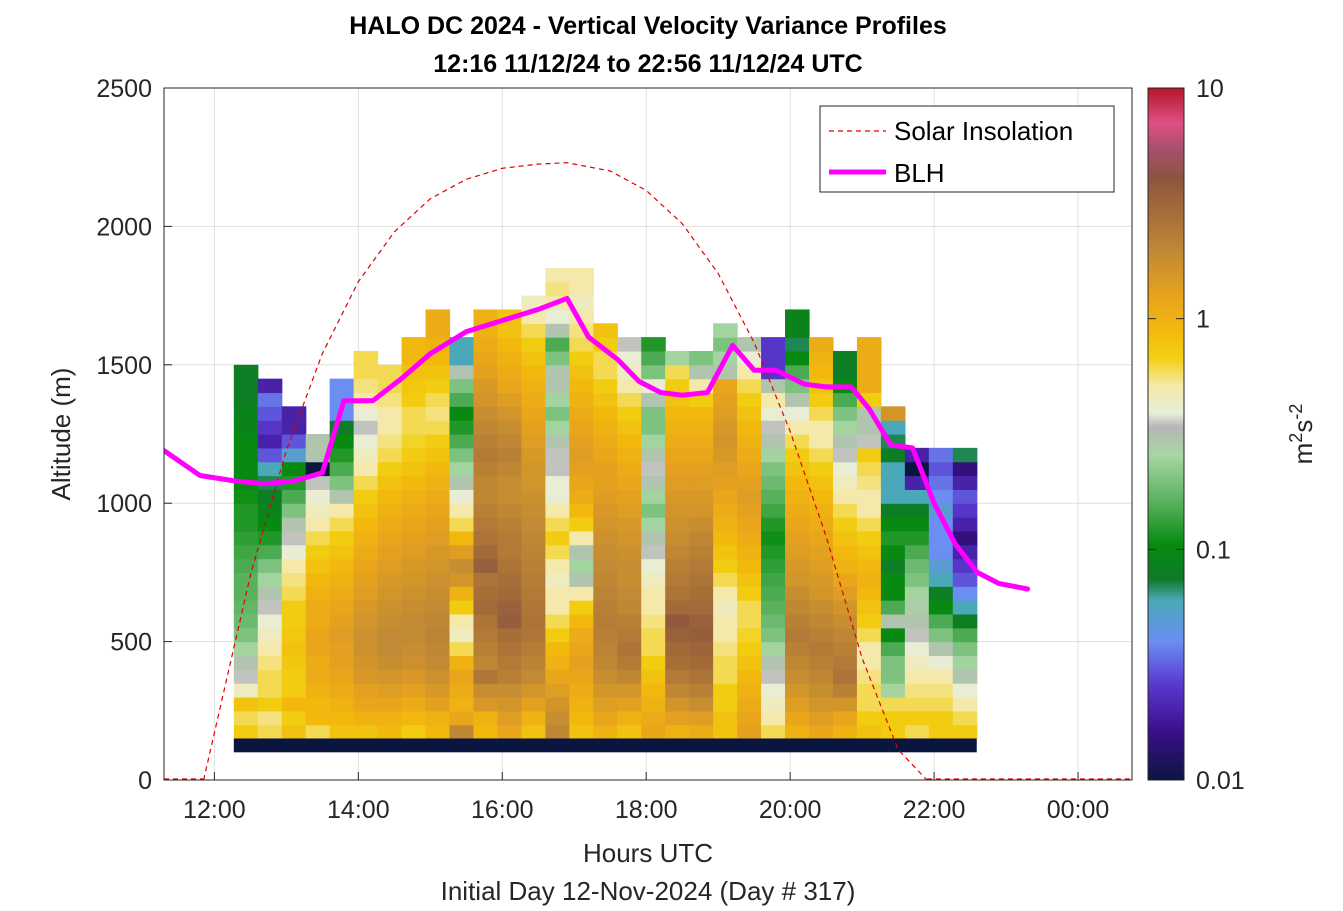 This screenshot has height=911, width=1343. I want to click on y-tick-label: 1500, so click(124, 366).